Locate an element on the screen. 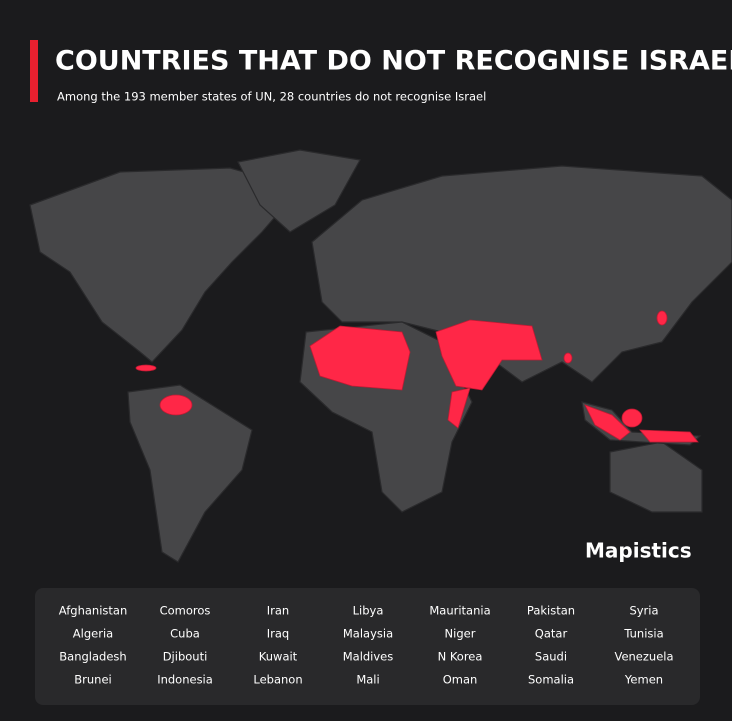  country-name: Brunei is located at coordinates (92, 680).